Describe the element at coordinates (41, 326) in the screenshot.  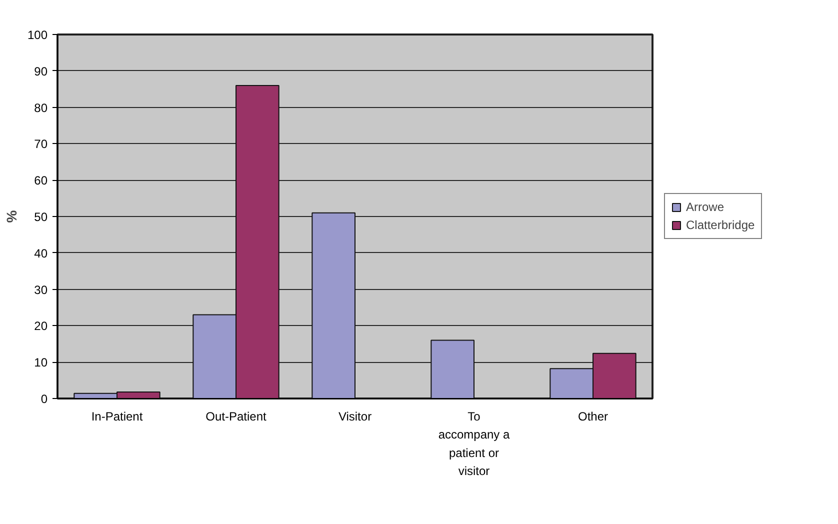
I see `y-tick-label: 20` at that location.